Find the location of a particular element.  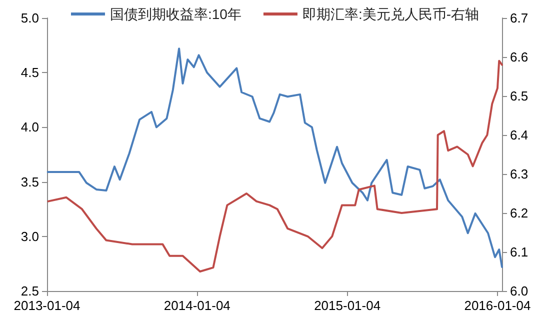

x-tick-label: 2014-01-04 is located at coordinates (197, 305).